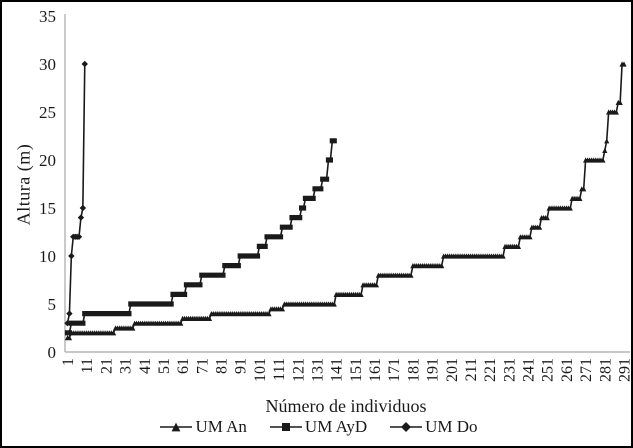 The height and width of the screenshot is (448, 633). I want to click on legend-label: UM An, so click(221, 426).